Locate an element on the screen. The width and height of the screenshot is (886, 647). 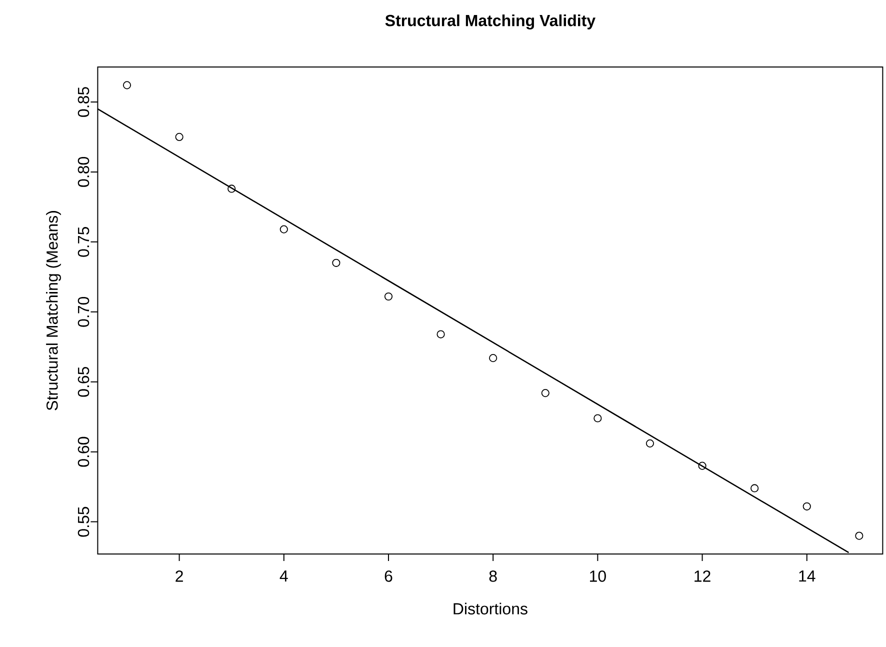
y-tick-label: 0.80 is located at coordinates (84, 172).